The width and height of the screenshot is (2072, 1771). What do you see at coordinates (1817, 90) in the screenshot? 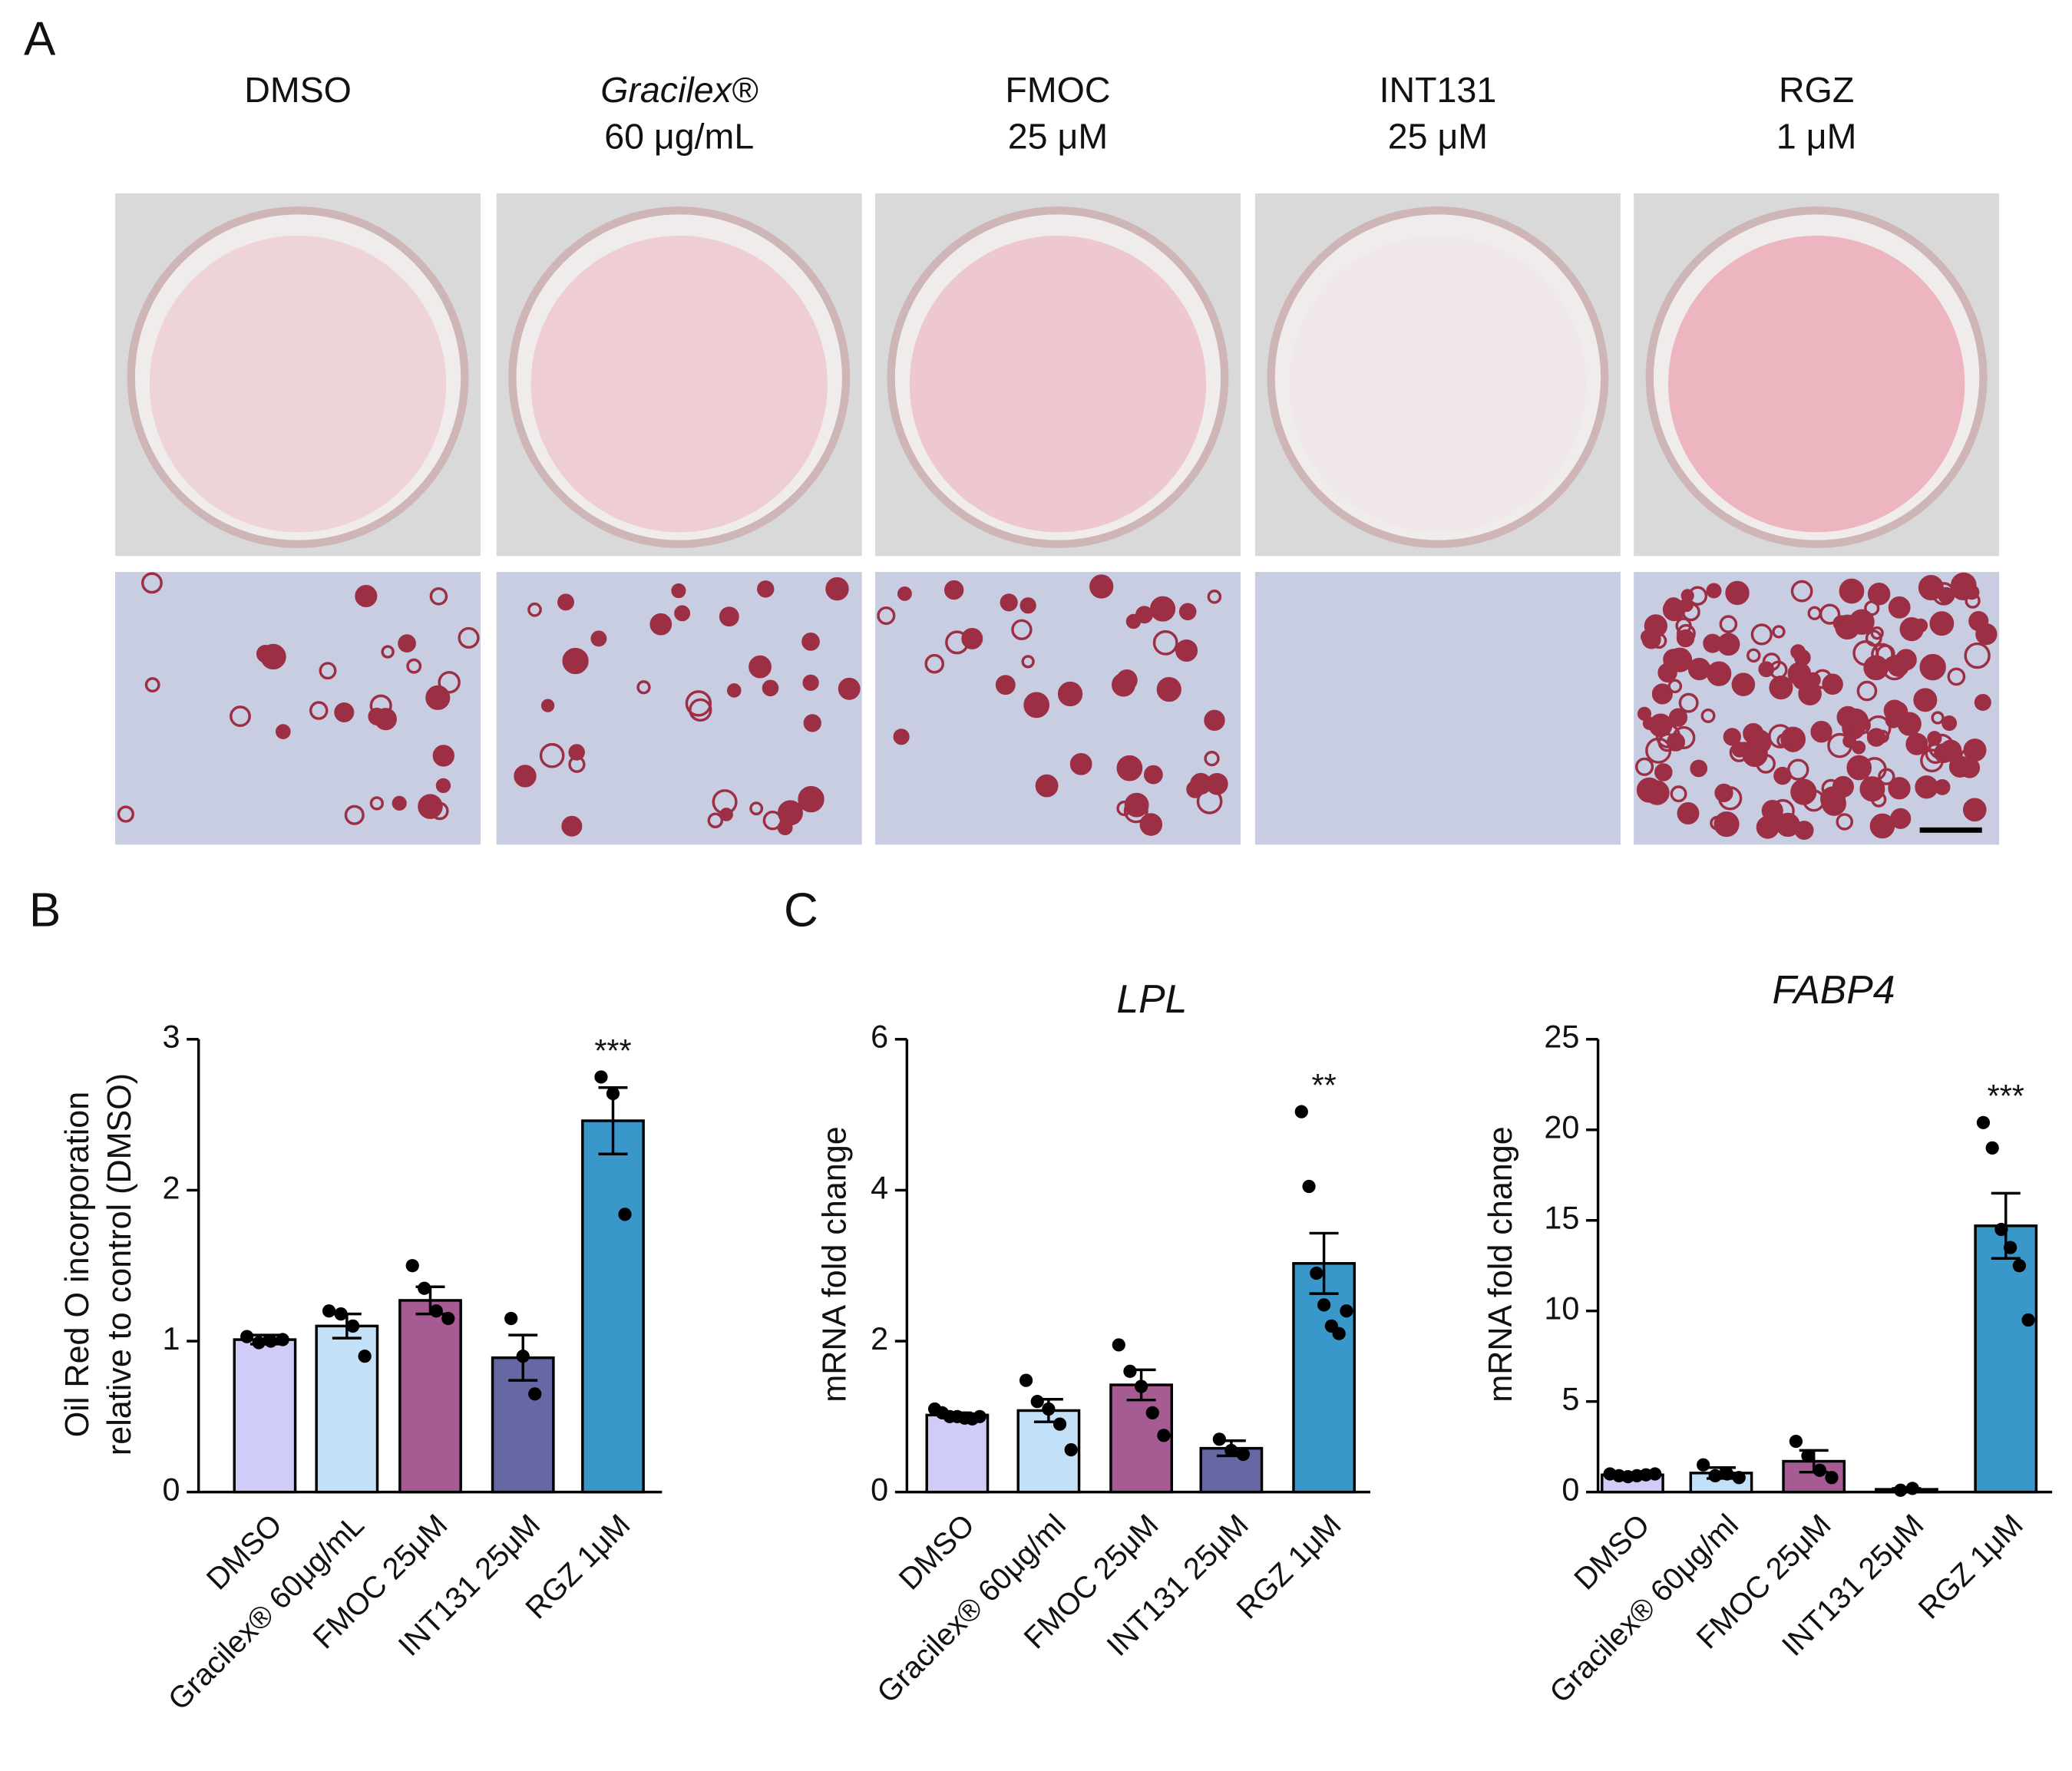
I see `column-label: RGZ` at bounding box center [1817, 90].